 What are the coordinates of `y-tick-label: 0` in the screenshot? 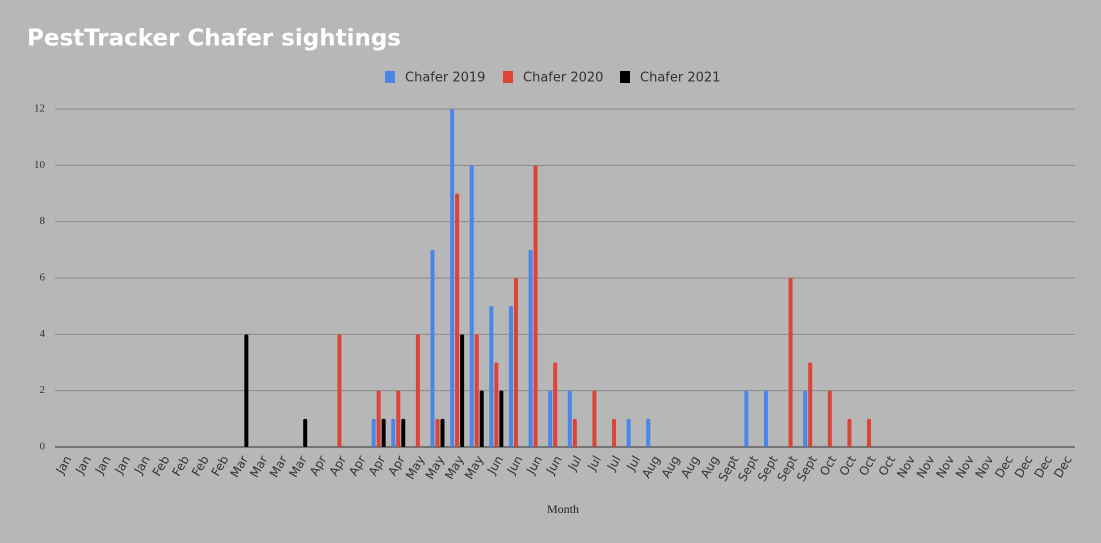 It's located at (43, 447).